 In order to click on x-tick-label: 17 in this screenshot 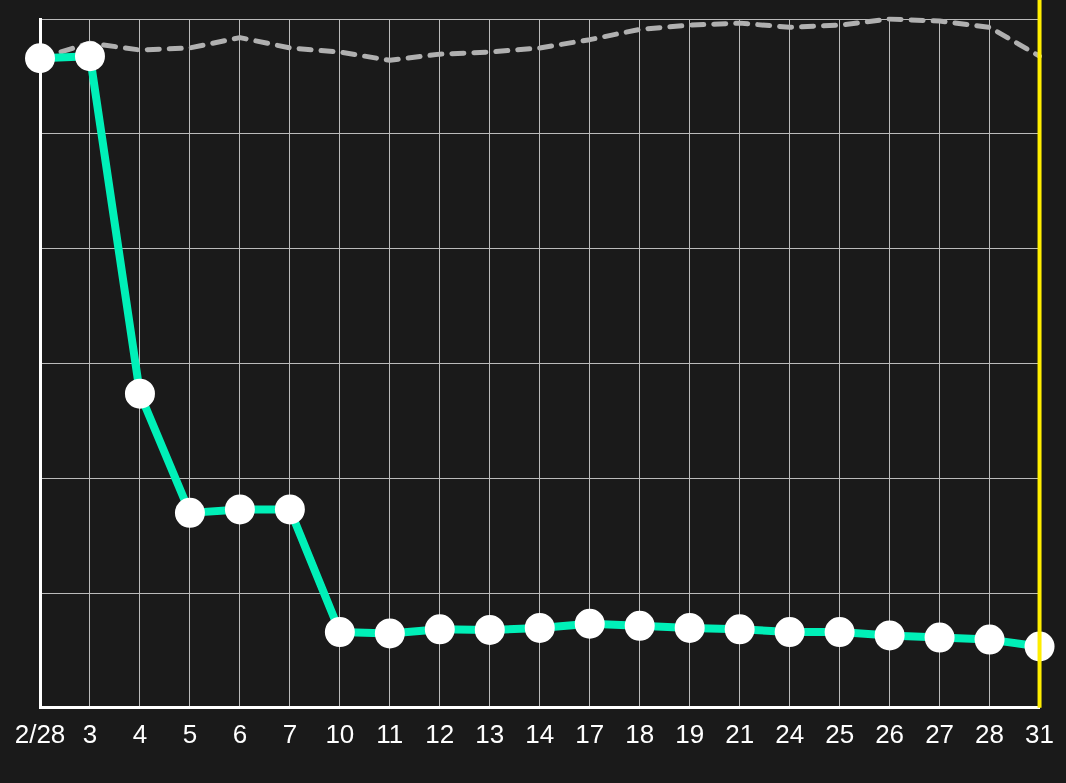, I will do `click(590, 733)`.